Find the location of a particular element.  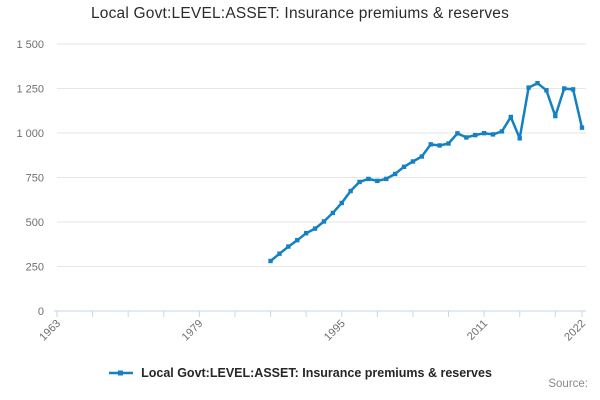

x-tick-label: 2011 is located at coordinates (477, 330).